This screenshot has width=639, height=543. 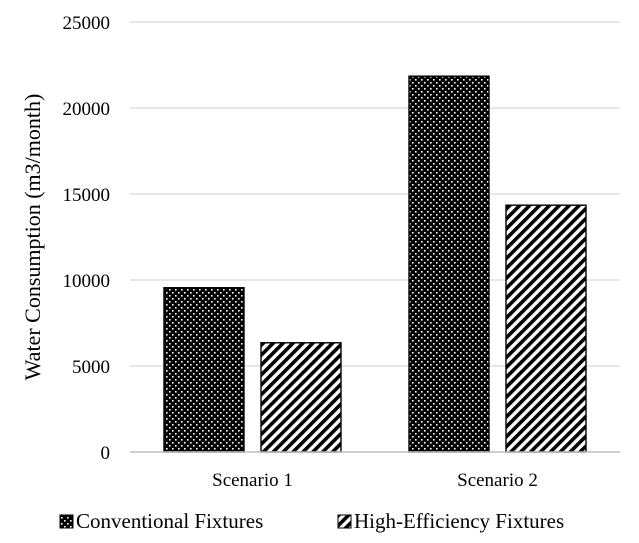 What do you see at coordinates (375, 471) in the screenshot?
I see `x-axis: Scenario 1 Scenario 2` at bounding box center [375, 471].